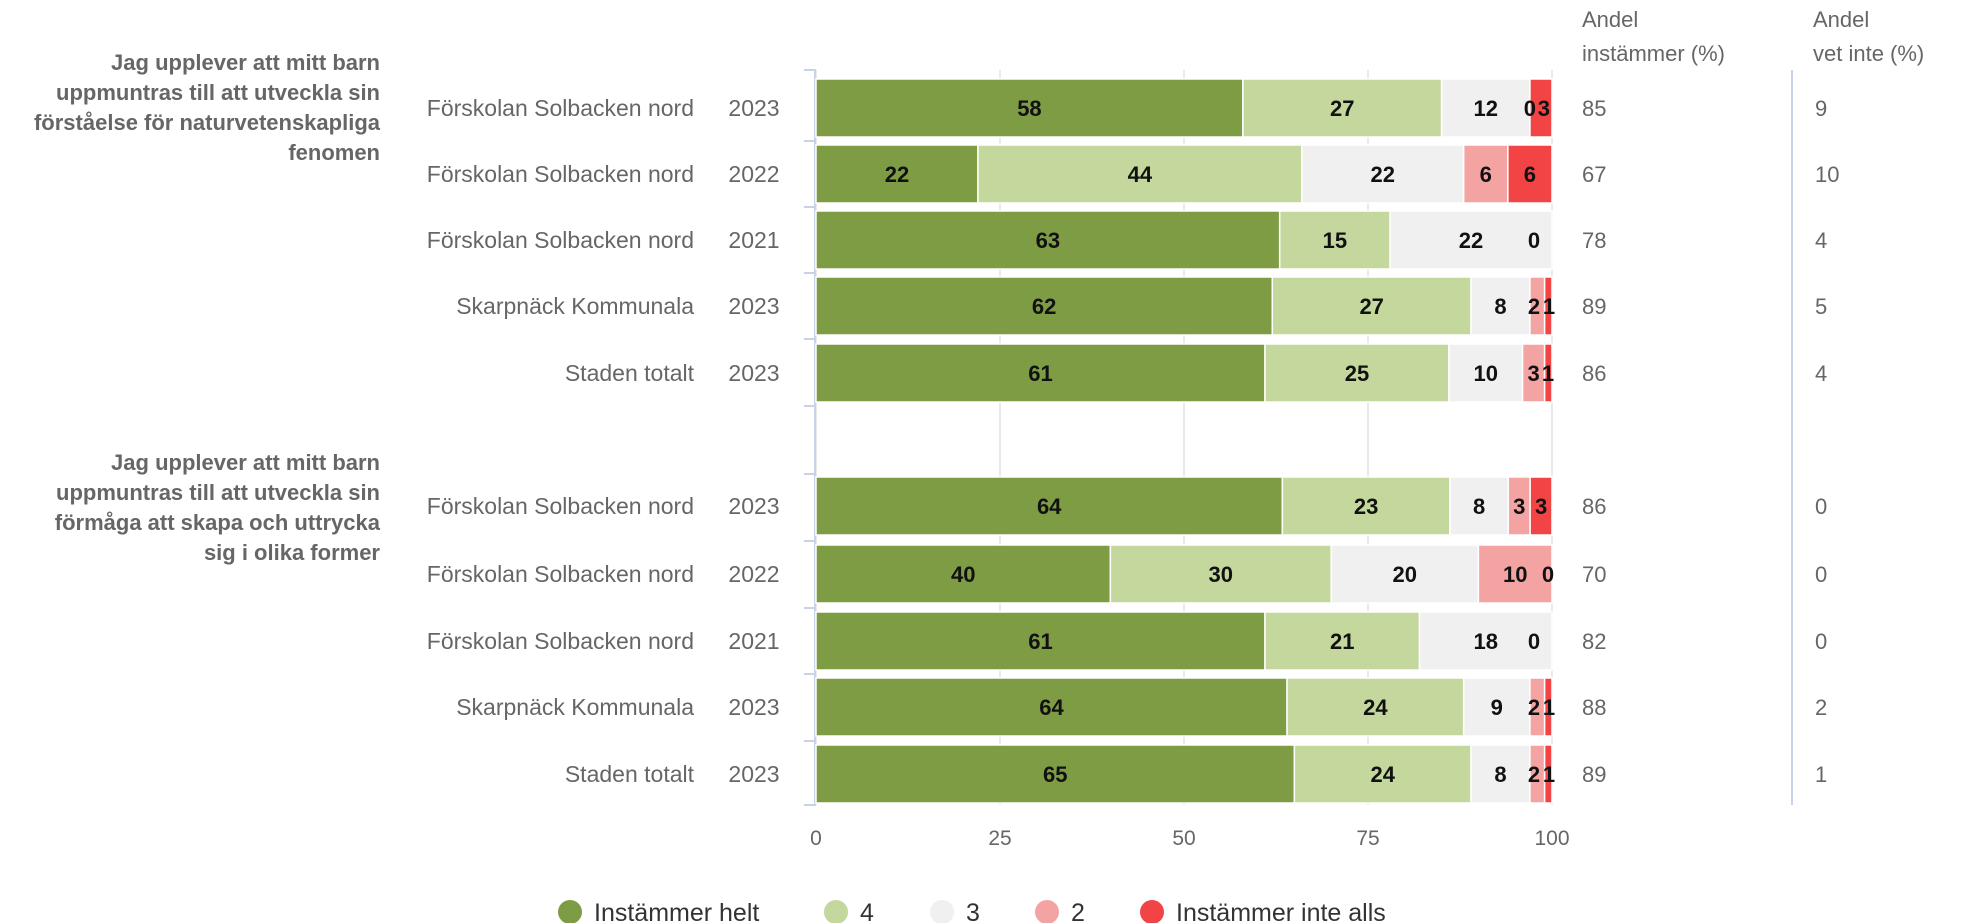 The image size is (1962, 923). I want to click on agree-value: 70, so click(1594, 574).